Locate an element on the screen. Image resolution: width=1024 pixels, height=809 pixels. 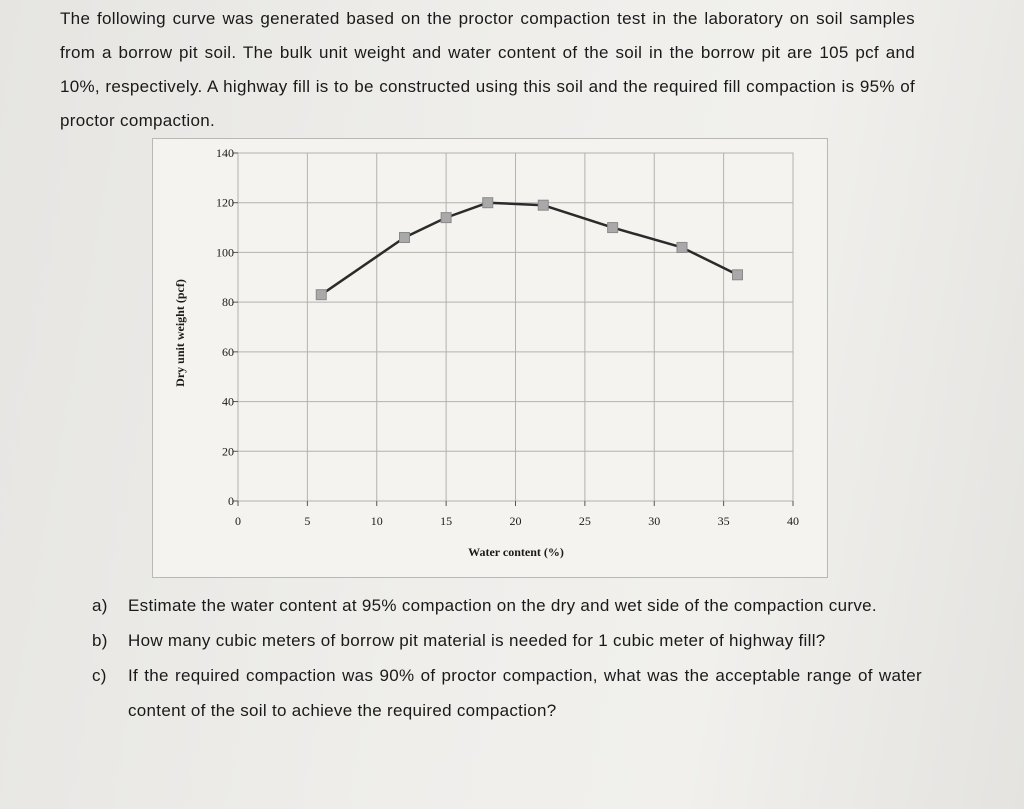
y-tick-label: 0 is located at coordinates (231, 501).